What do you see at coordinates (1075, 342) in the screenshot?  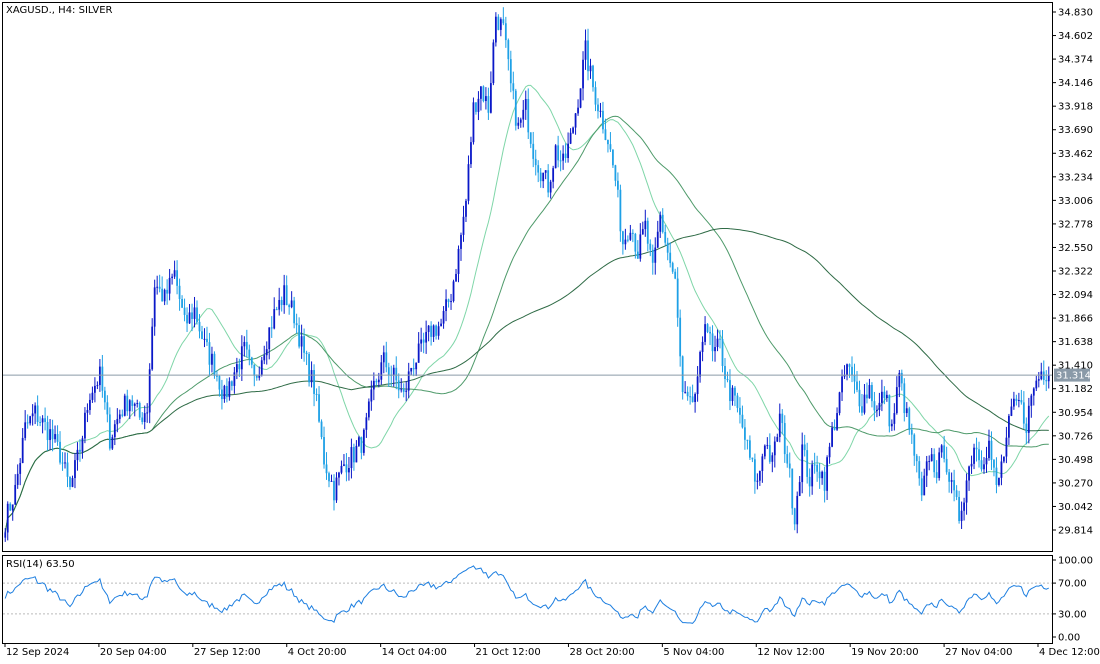 I see `price-tick-label: 31.638` at bounding box center [1075, 342].